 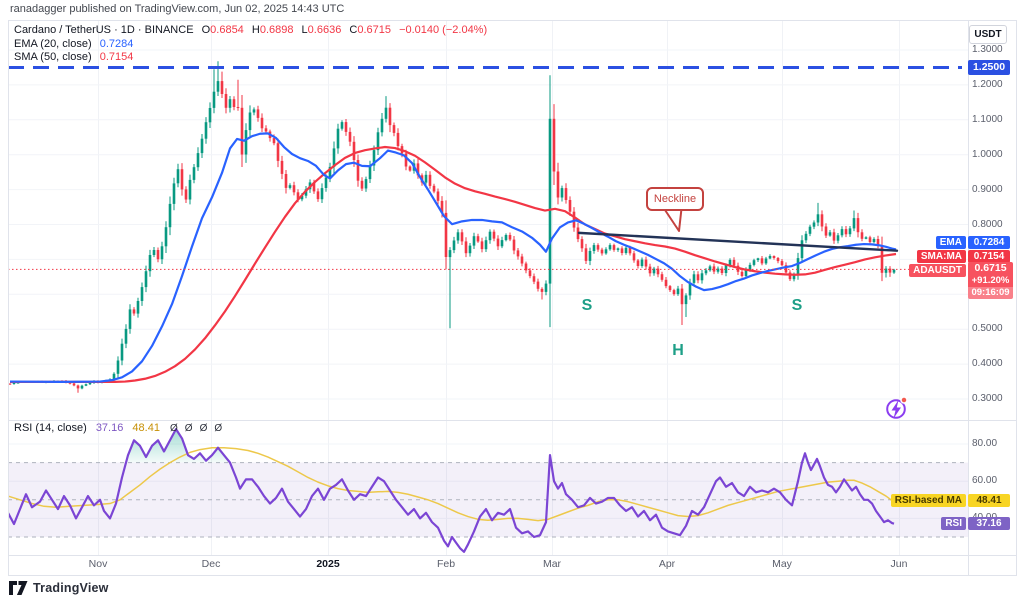 I want to click on price-tick-label: 1.3000, so click(x=987, y=49).